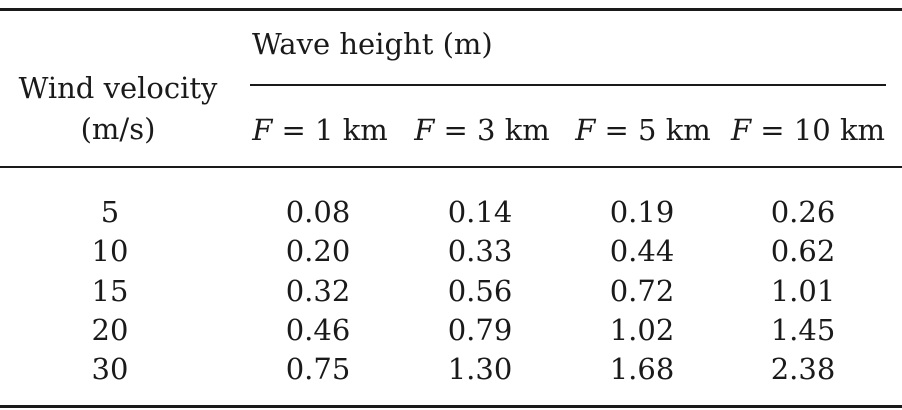 This screenshot has height=410, width=902. I want to click on table-cell: 0.19, so click(642, 212).